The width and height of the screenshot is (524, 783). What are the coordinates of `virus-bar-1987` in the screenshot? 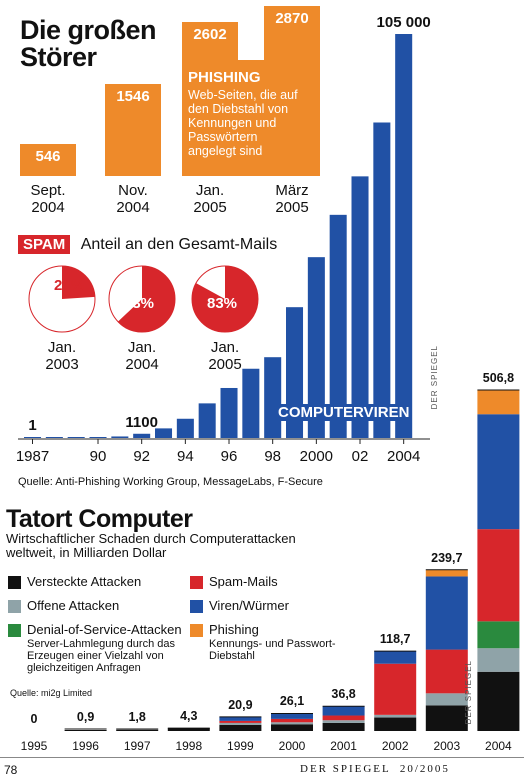 It's located at (33, 437).